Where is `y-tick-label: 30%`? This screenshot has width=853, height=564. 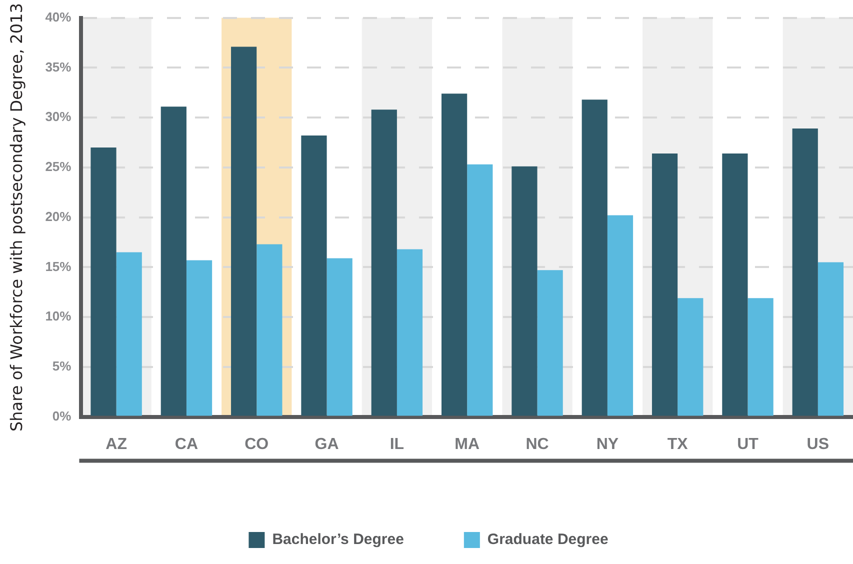 y-tick-label: 30% is located at coordinates (58, 116).